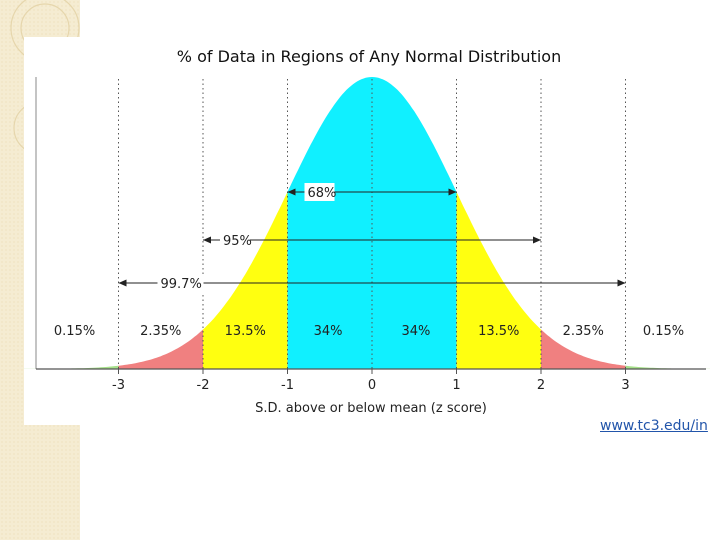 This screenshot has width=720, height=540. I want to click on x-tick-label-5: 2, so click(541, 385).